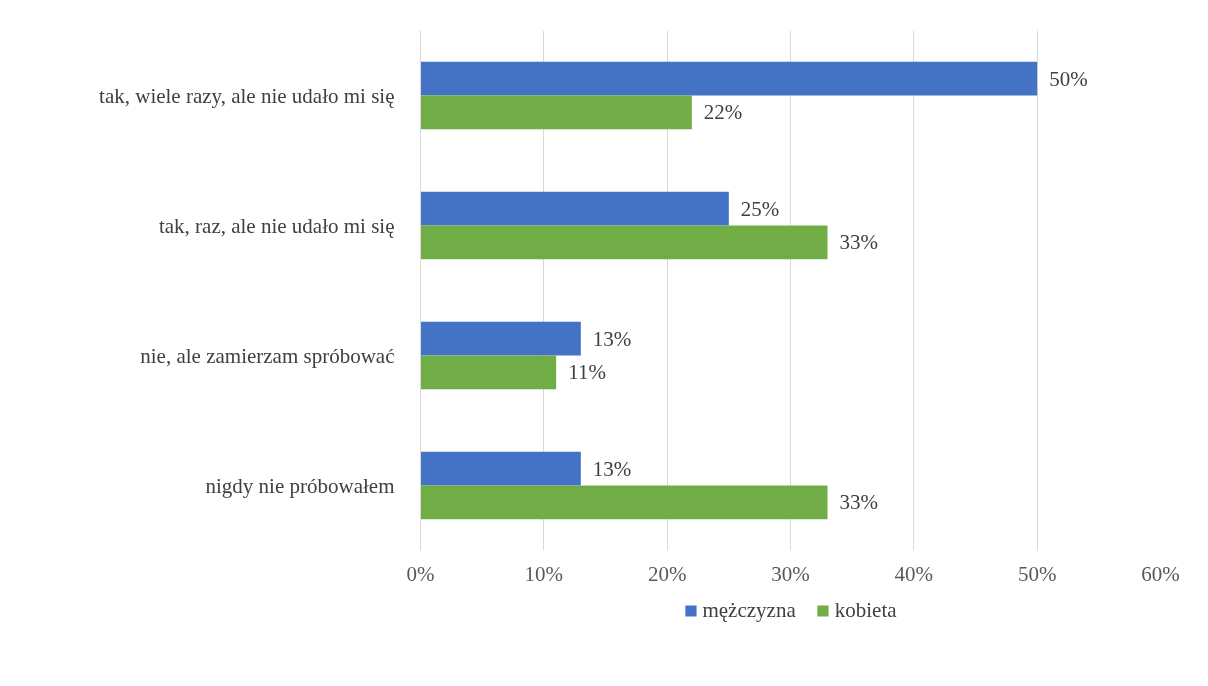 This screenshot has height=686, width=1208. I want to click on x-tick-label: 60%, so click(1160, 573).